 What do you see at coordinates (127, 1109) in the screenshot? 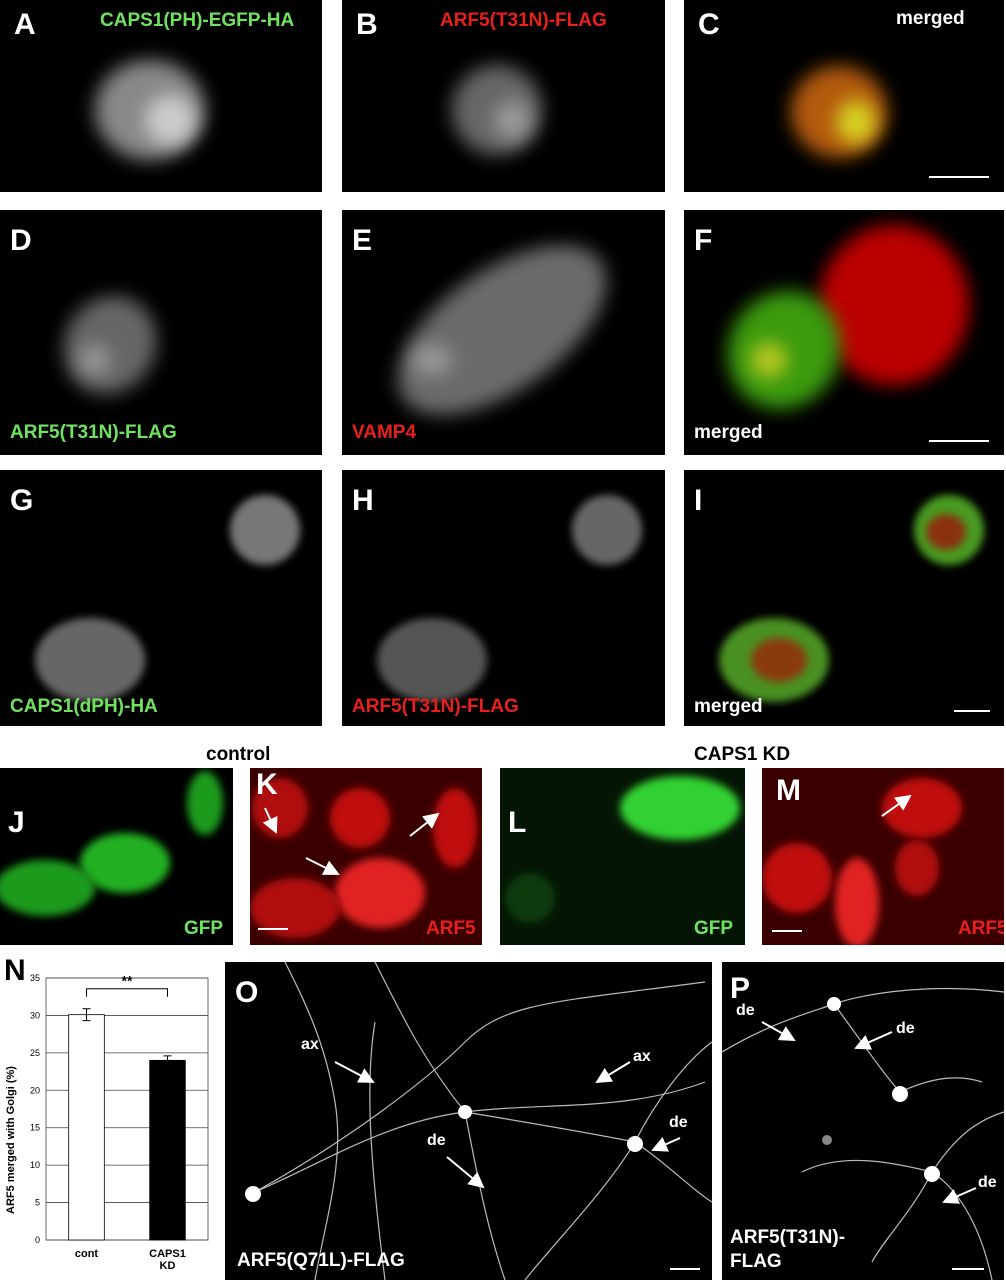
I see `plot-frame` at bounding box center [127, 1109].